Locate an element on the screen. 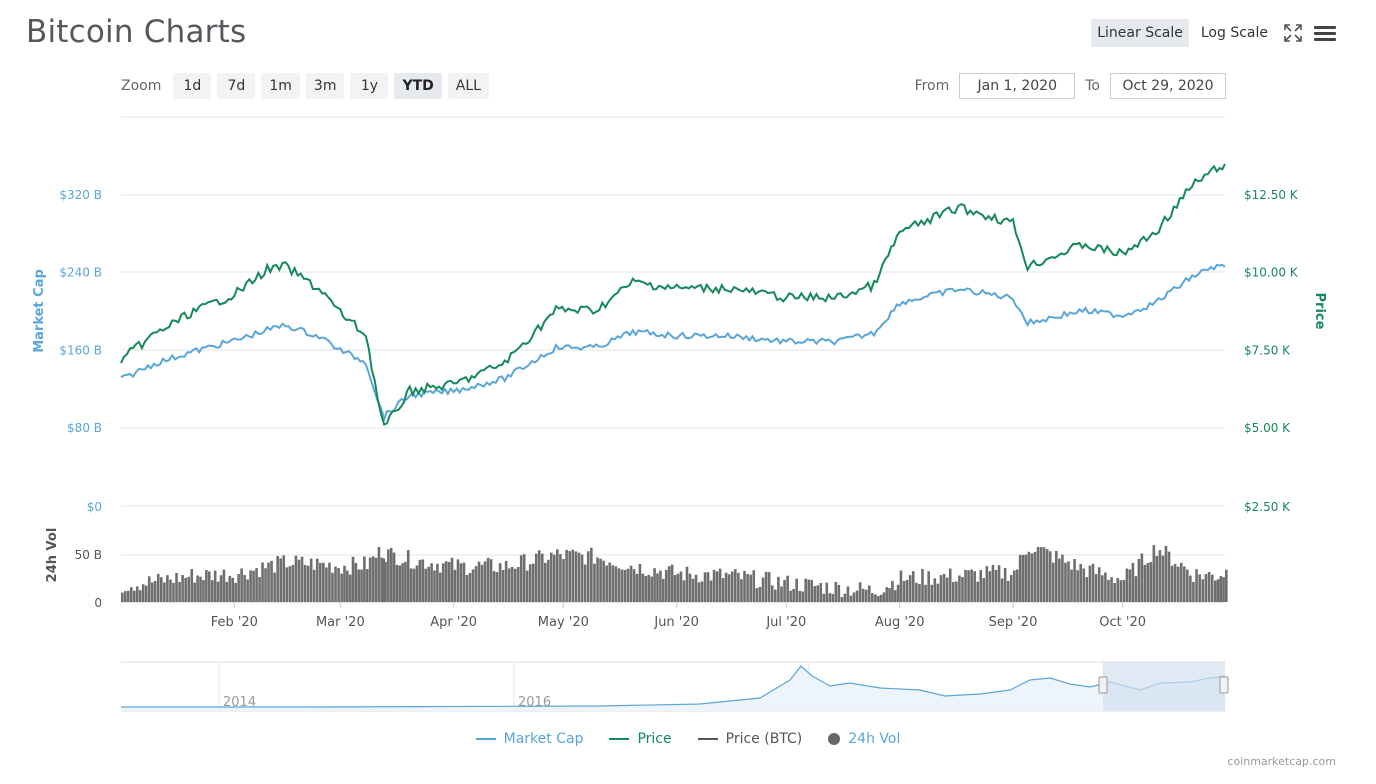  legend-market-cap: Market Cap is located at coordinates (529, 739).